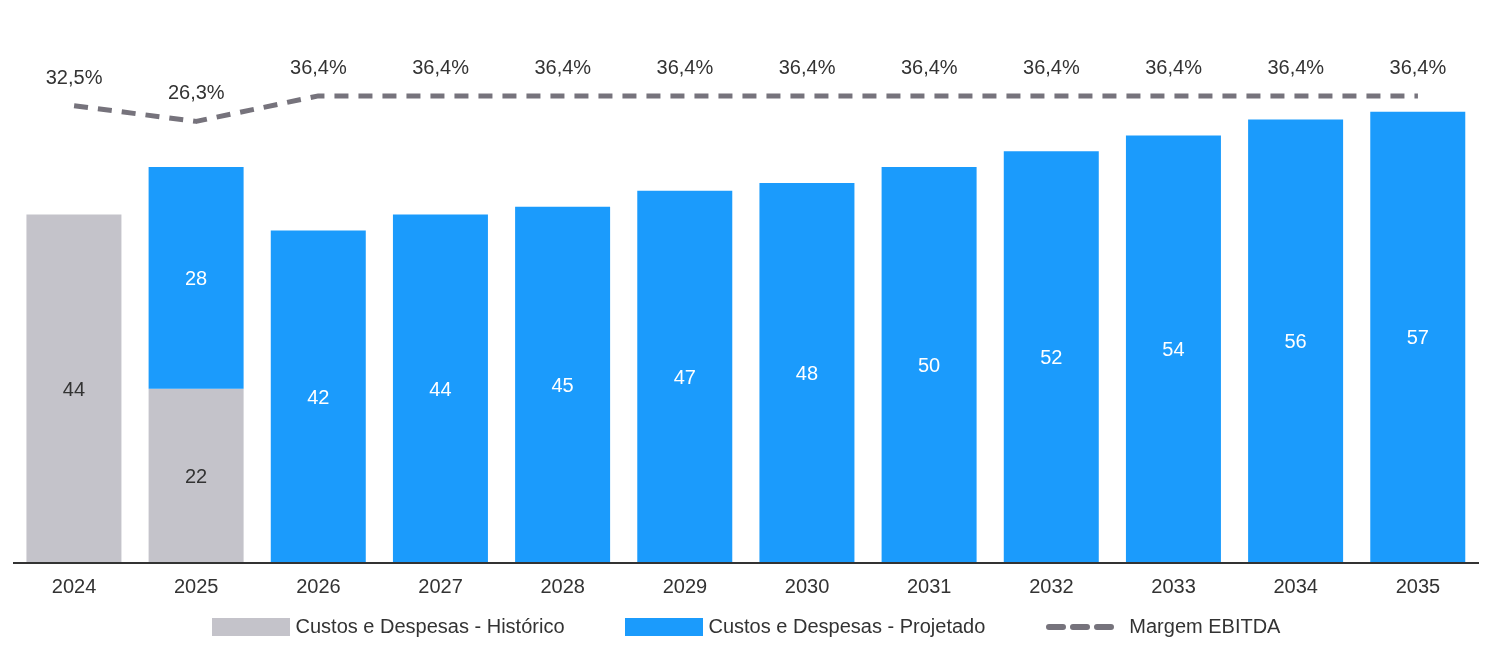 Image resolution: width=1492 pixels, height=656 pixels. Describe the element at coordinates (1173, 586) in the screenshot. I see `x-tick-label: 2033` at that location.